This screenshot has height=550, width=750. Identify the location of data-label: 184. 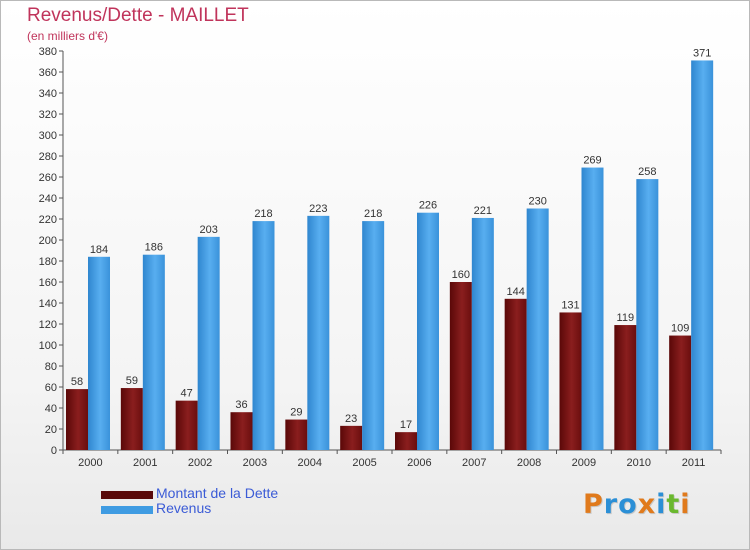
(99, 250).